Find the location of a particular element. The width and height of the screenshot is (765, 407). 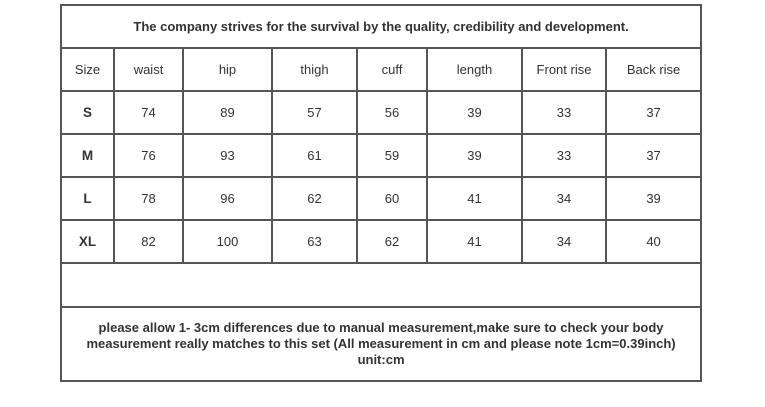

table-cell: 57 is located at coordinates (314, 112).